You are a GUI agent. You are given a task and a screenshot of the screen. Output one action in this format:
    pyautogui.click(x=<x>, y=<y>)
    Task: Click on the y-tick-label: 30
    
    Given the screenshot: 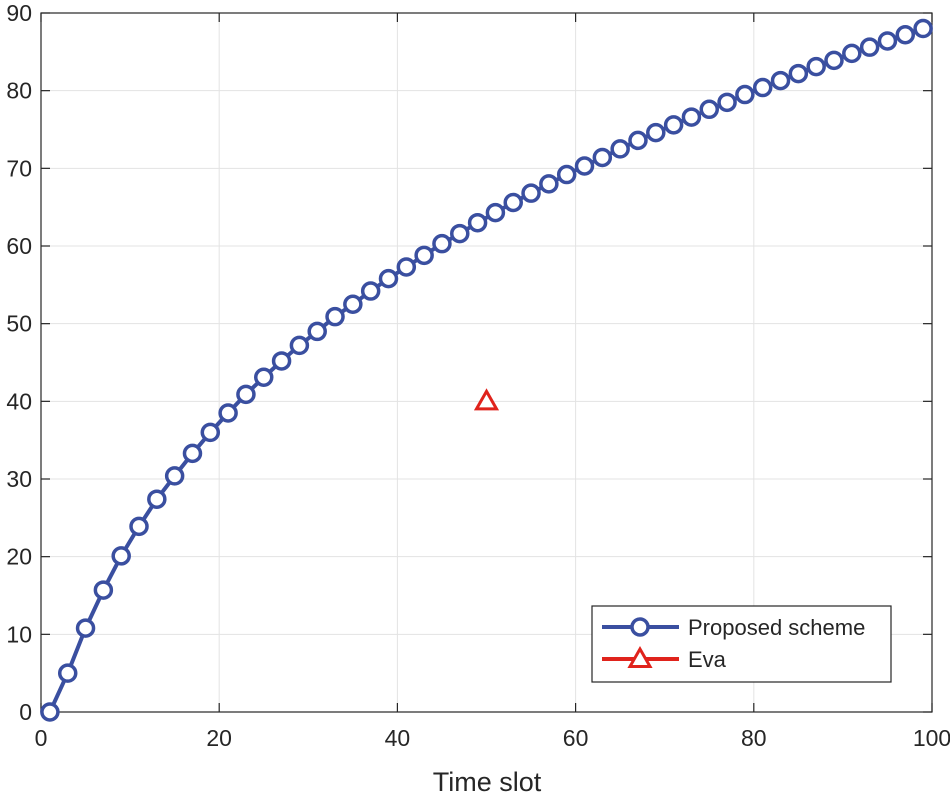 What is the action you would take?
    pyautogui.click(x=19, y=479)
    